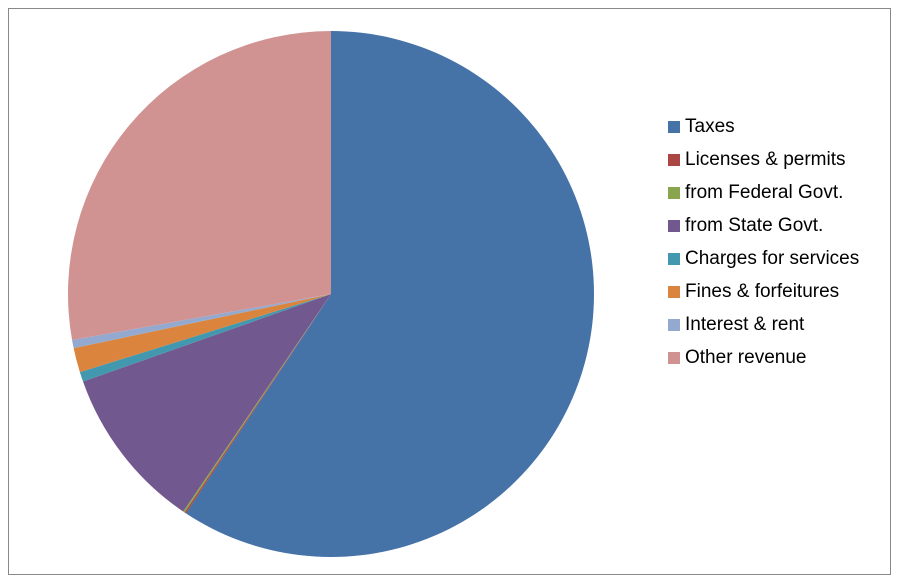  I want to click on legend-label: from State Govt., so click(754, 225).